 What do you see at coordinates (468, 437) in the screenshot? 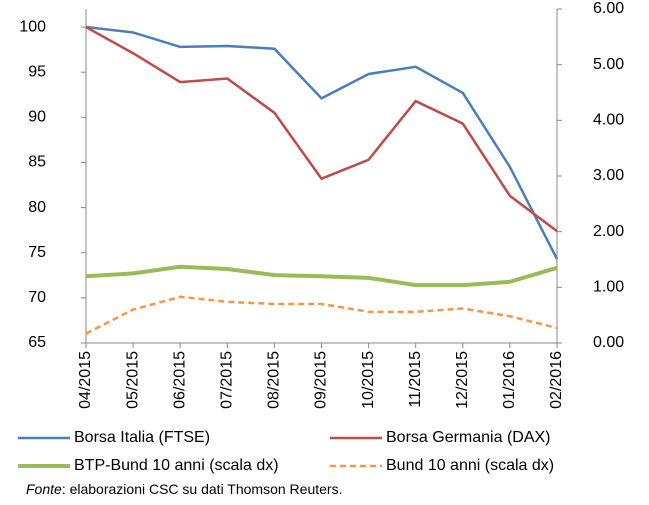
I see `legend-label: Borsa Germania (DAX)` at bounding box center [468, 437].